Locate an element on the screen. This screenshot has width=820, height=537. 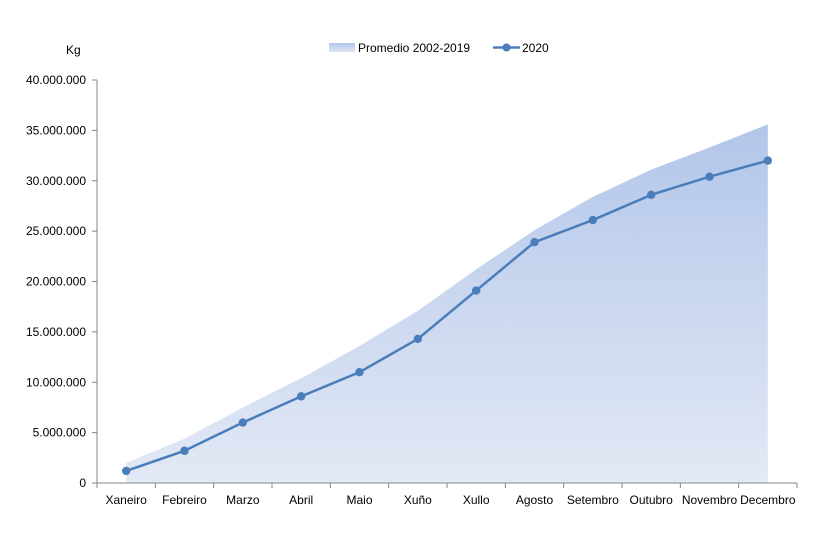
y-tick-label: 0 is located at coordinates (82, 483).